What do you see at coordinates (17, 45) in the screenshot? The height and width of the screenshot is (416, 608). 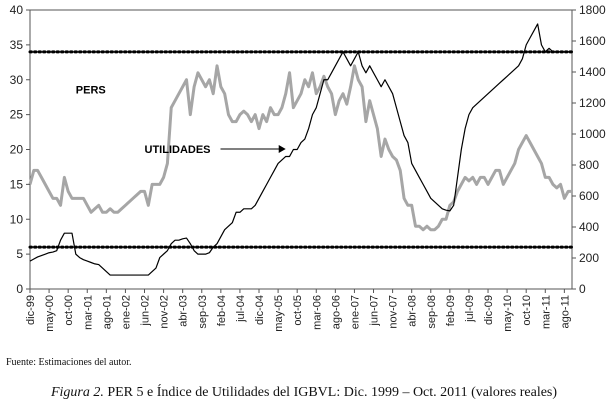 I see `left-tick-label: 35` at bounding box center [17, 45].